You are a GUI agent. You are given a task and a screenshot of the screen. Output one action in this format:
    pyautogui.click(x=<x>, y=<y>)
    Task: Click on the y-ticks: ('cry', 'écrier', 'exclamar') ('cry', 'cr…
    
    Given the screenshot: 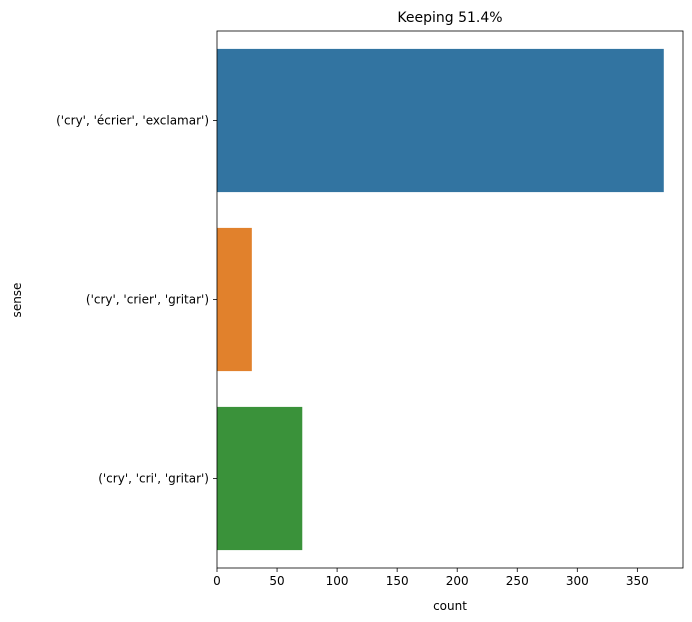 What is the action you would take?
    pyautogui.click(x=136, y=300)
    